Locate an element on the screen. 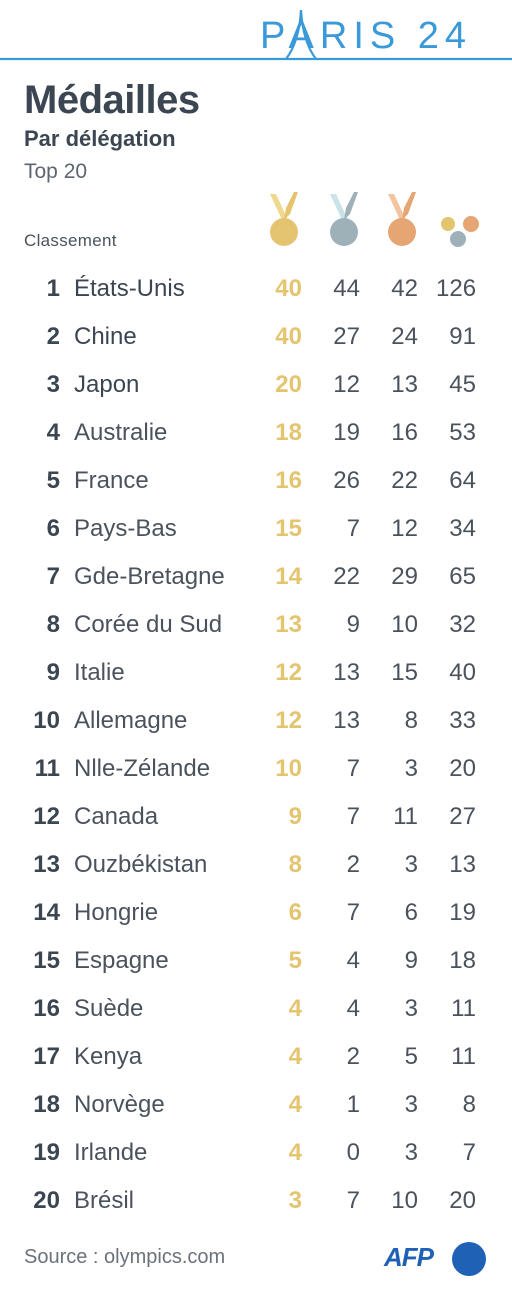  bronze-count: 29 is located at coordinates (404, 576).